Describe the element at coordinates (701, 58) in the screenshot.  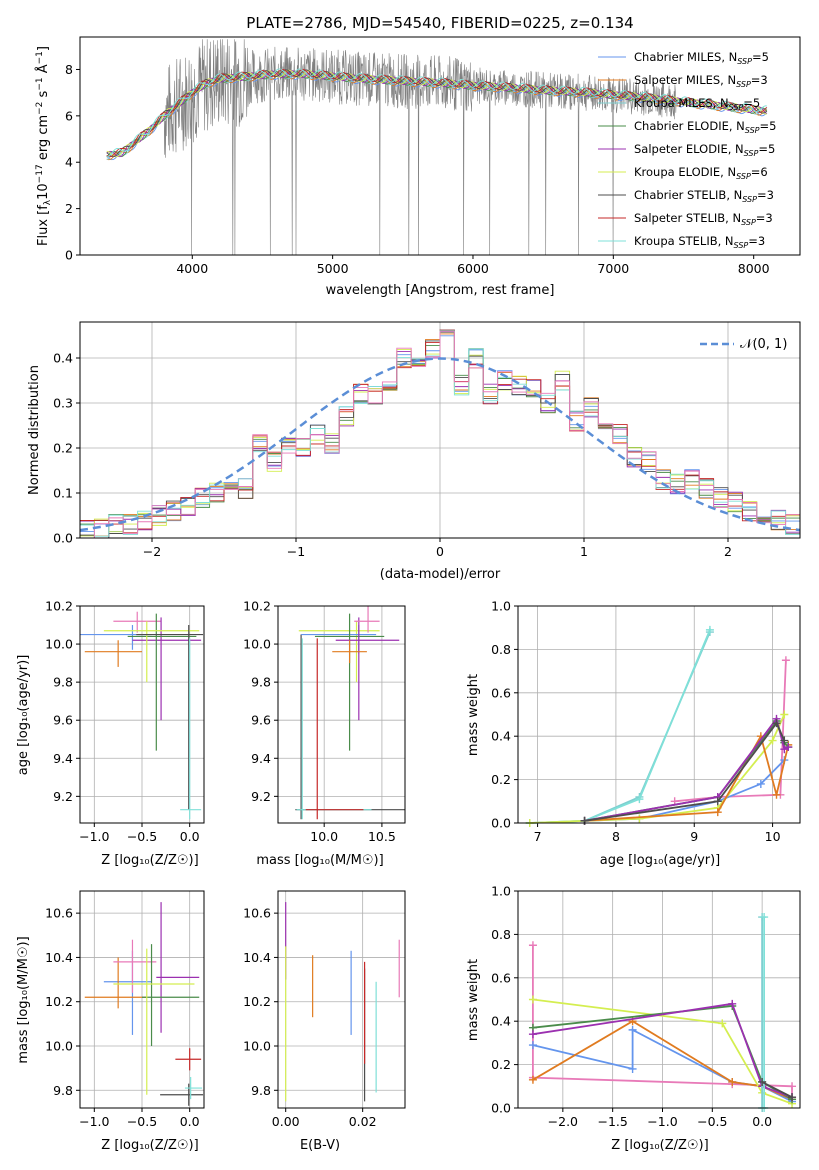
I see `spectrum-legend-label: Chabrier MILES, NSSP=5` at that location.